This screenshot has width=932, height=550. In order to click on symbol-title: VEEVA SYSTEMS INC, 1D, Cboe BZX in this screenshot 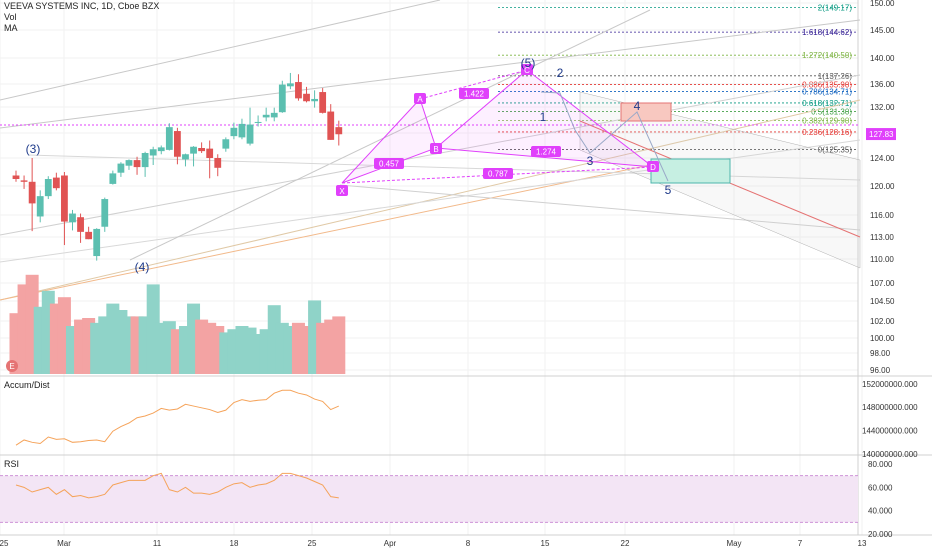, I will do `click(82, 6)`.